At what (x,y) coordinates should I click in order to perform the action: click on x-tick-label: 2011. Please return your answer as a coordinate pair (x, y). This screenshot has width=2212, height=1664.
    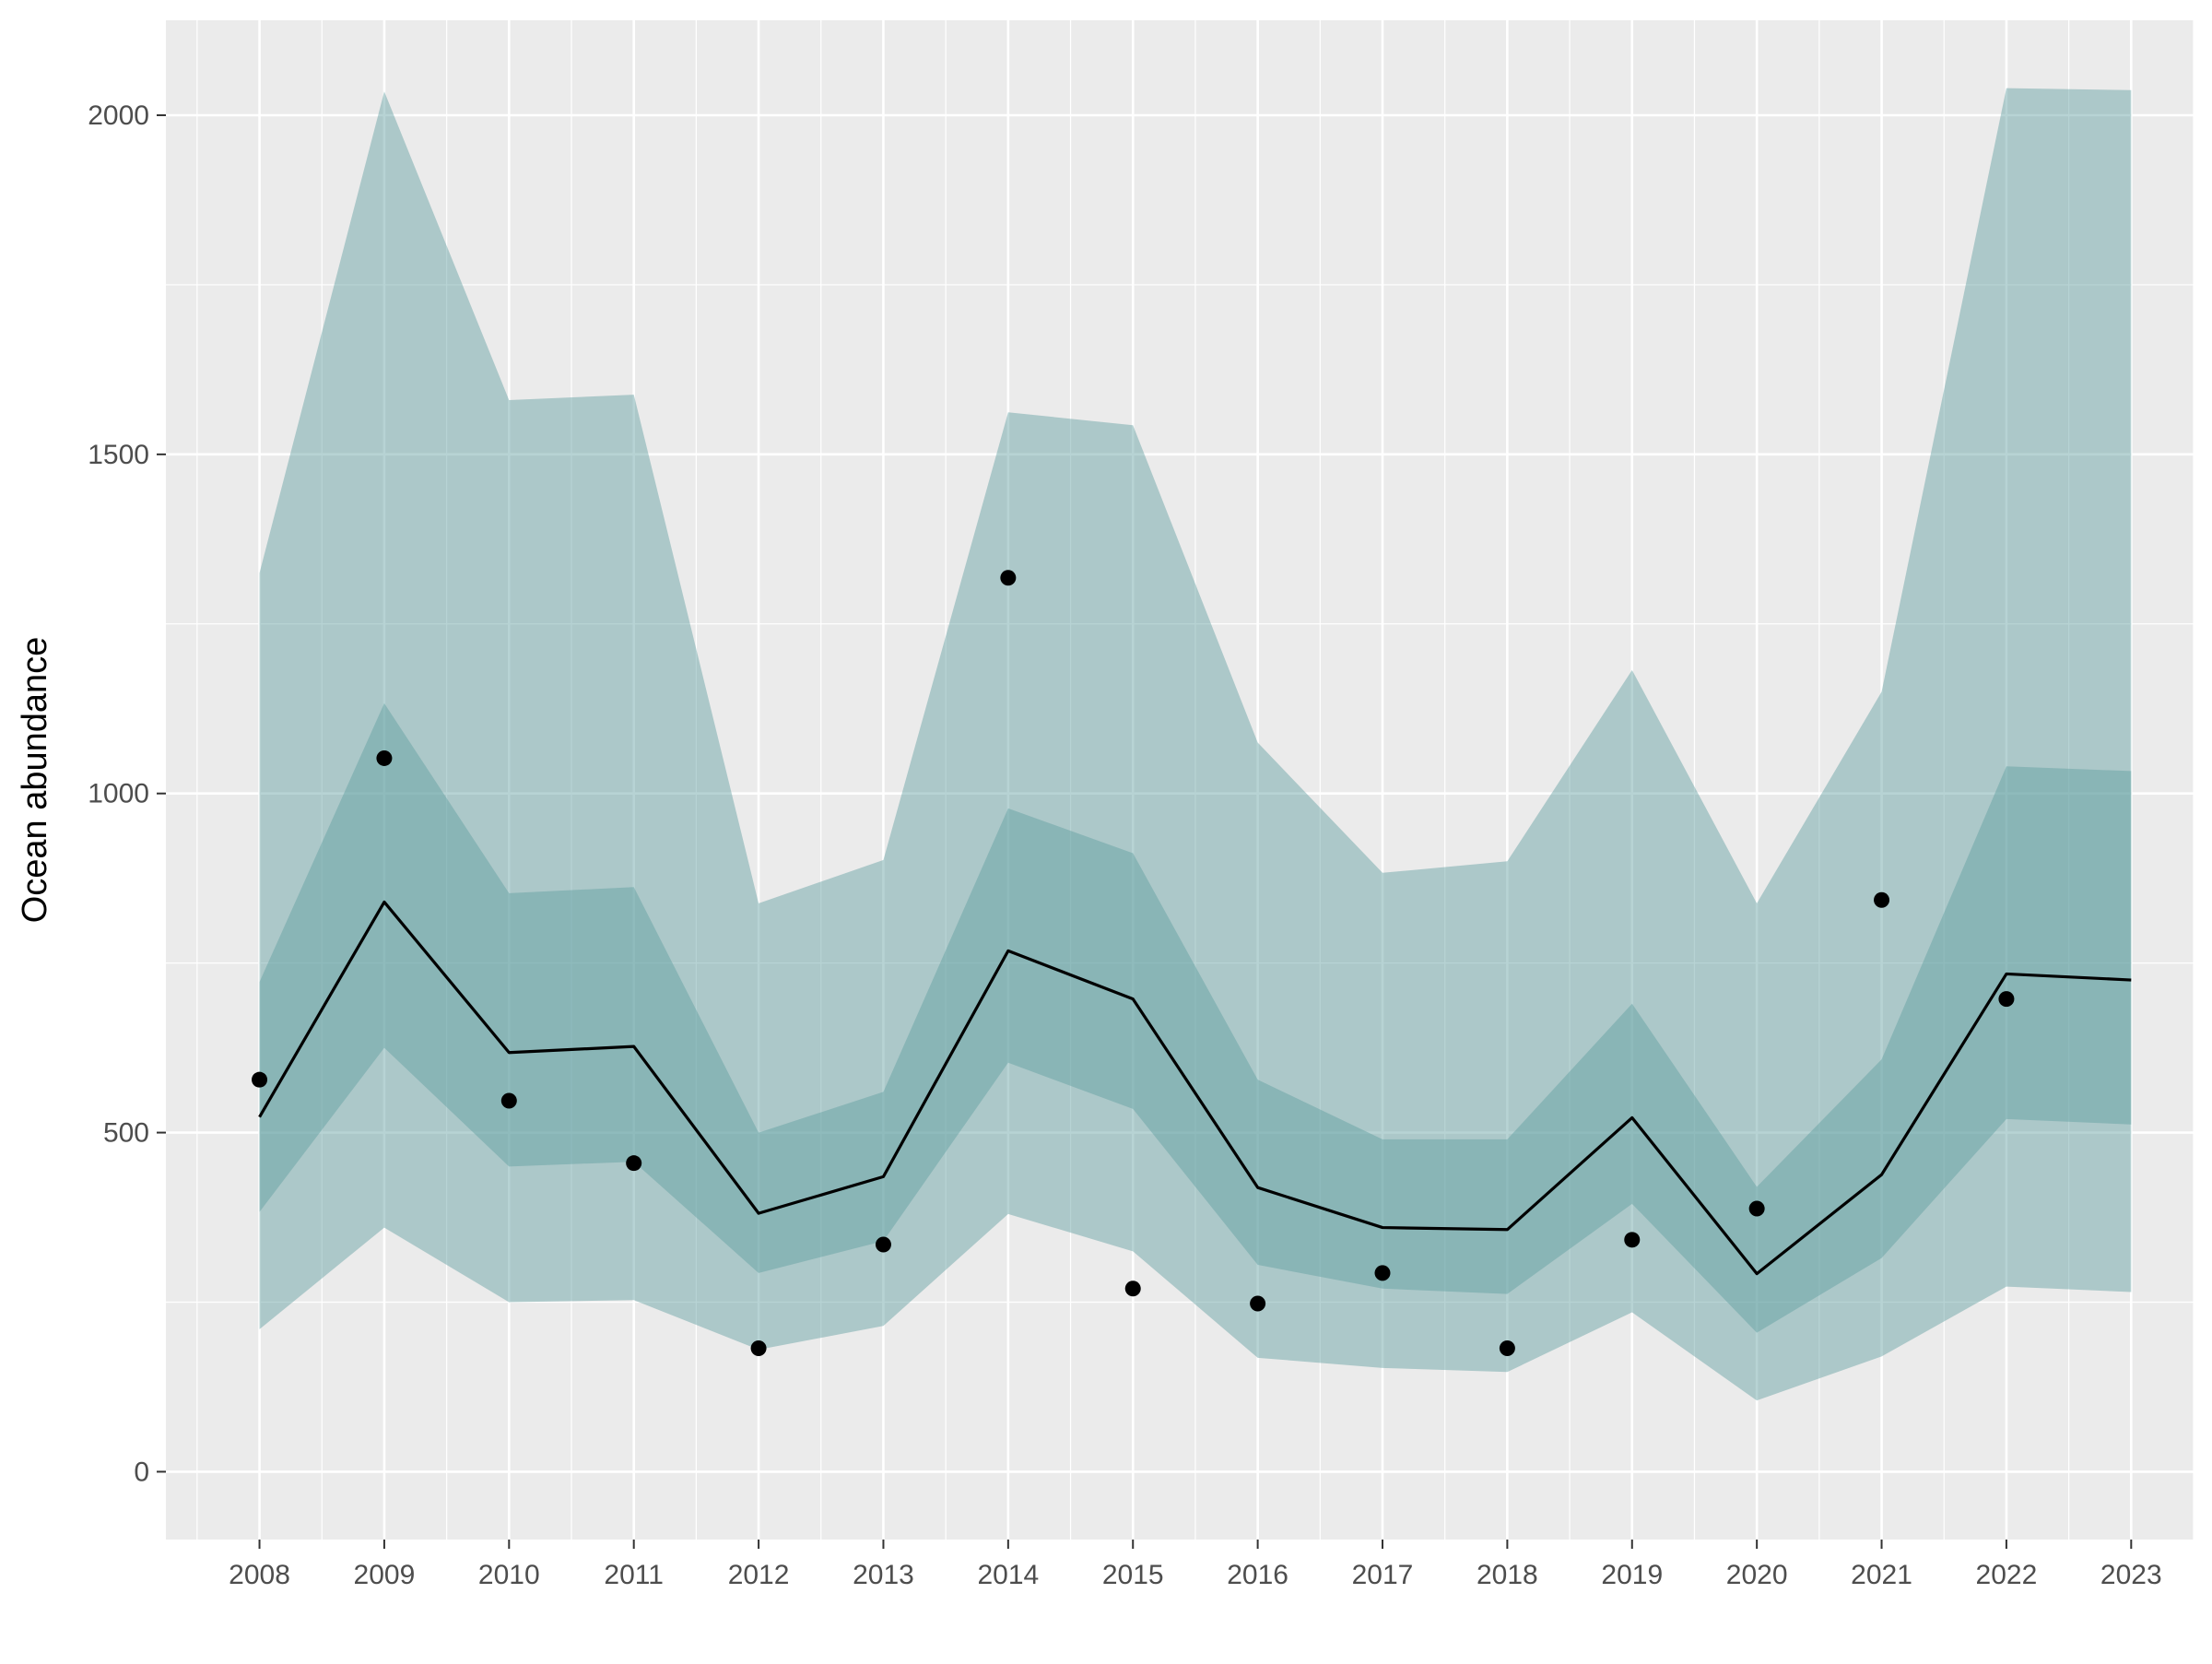
    Looking at the image, I should click on (634, 1575).